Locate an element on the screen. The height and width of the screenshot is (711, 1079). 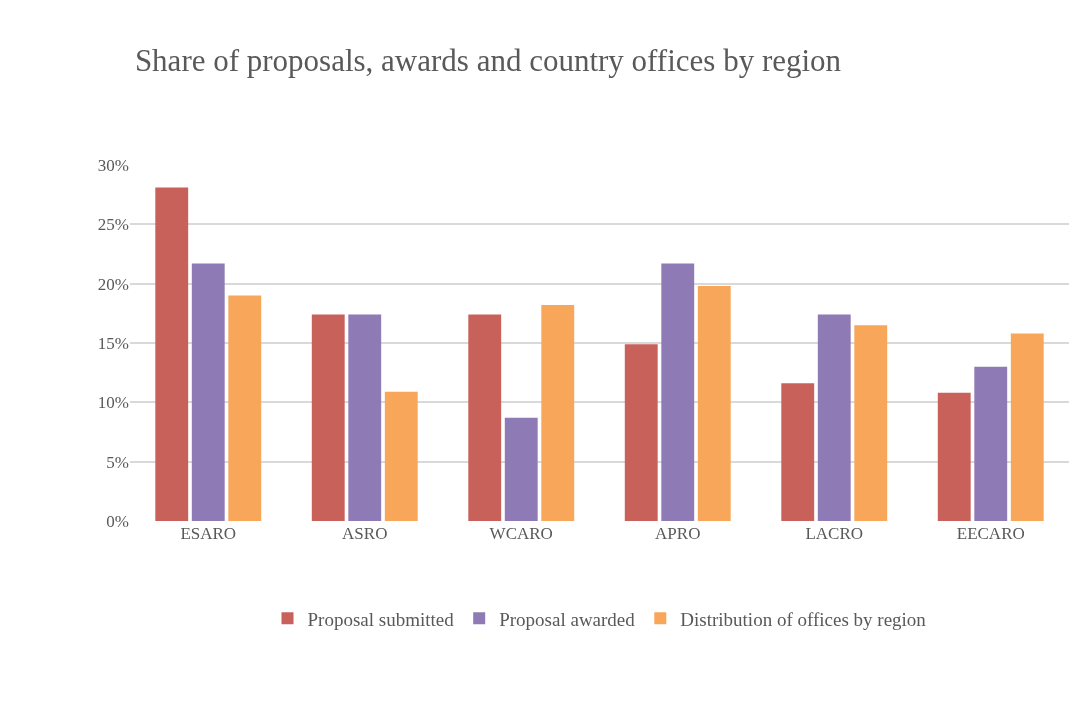
x-tick-label: EECARO is located at coordinates (990, 533).